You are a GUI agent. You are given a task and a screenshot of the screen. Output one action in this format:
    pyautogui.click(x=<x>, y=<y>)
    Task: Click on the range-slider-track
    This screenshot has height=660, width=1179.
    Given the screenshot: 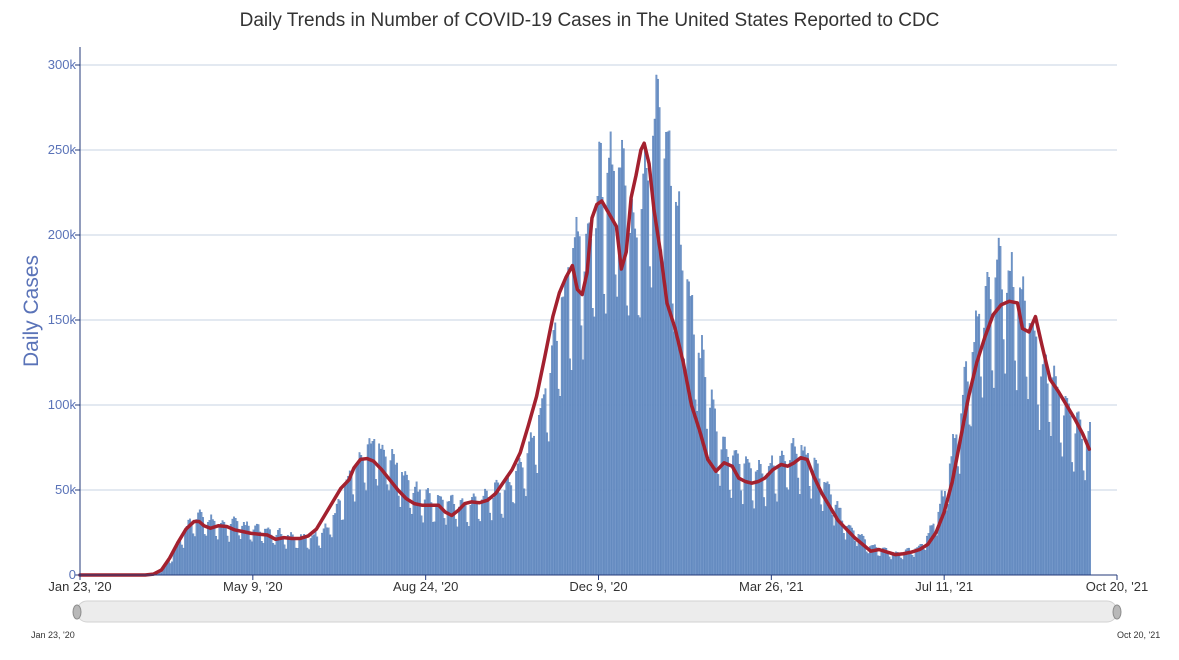 What is the action you would take?
    pyautogui.click(x=597, y=611)
    